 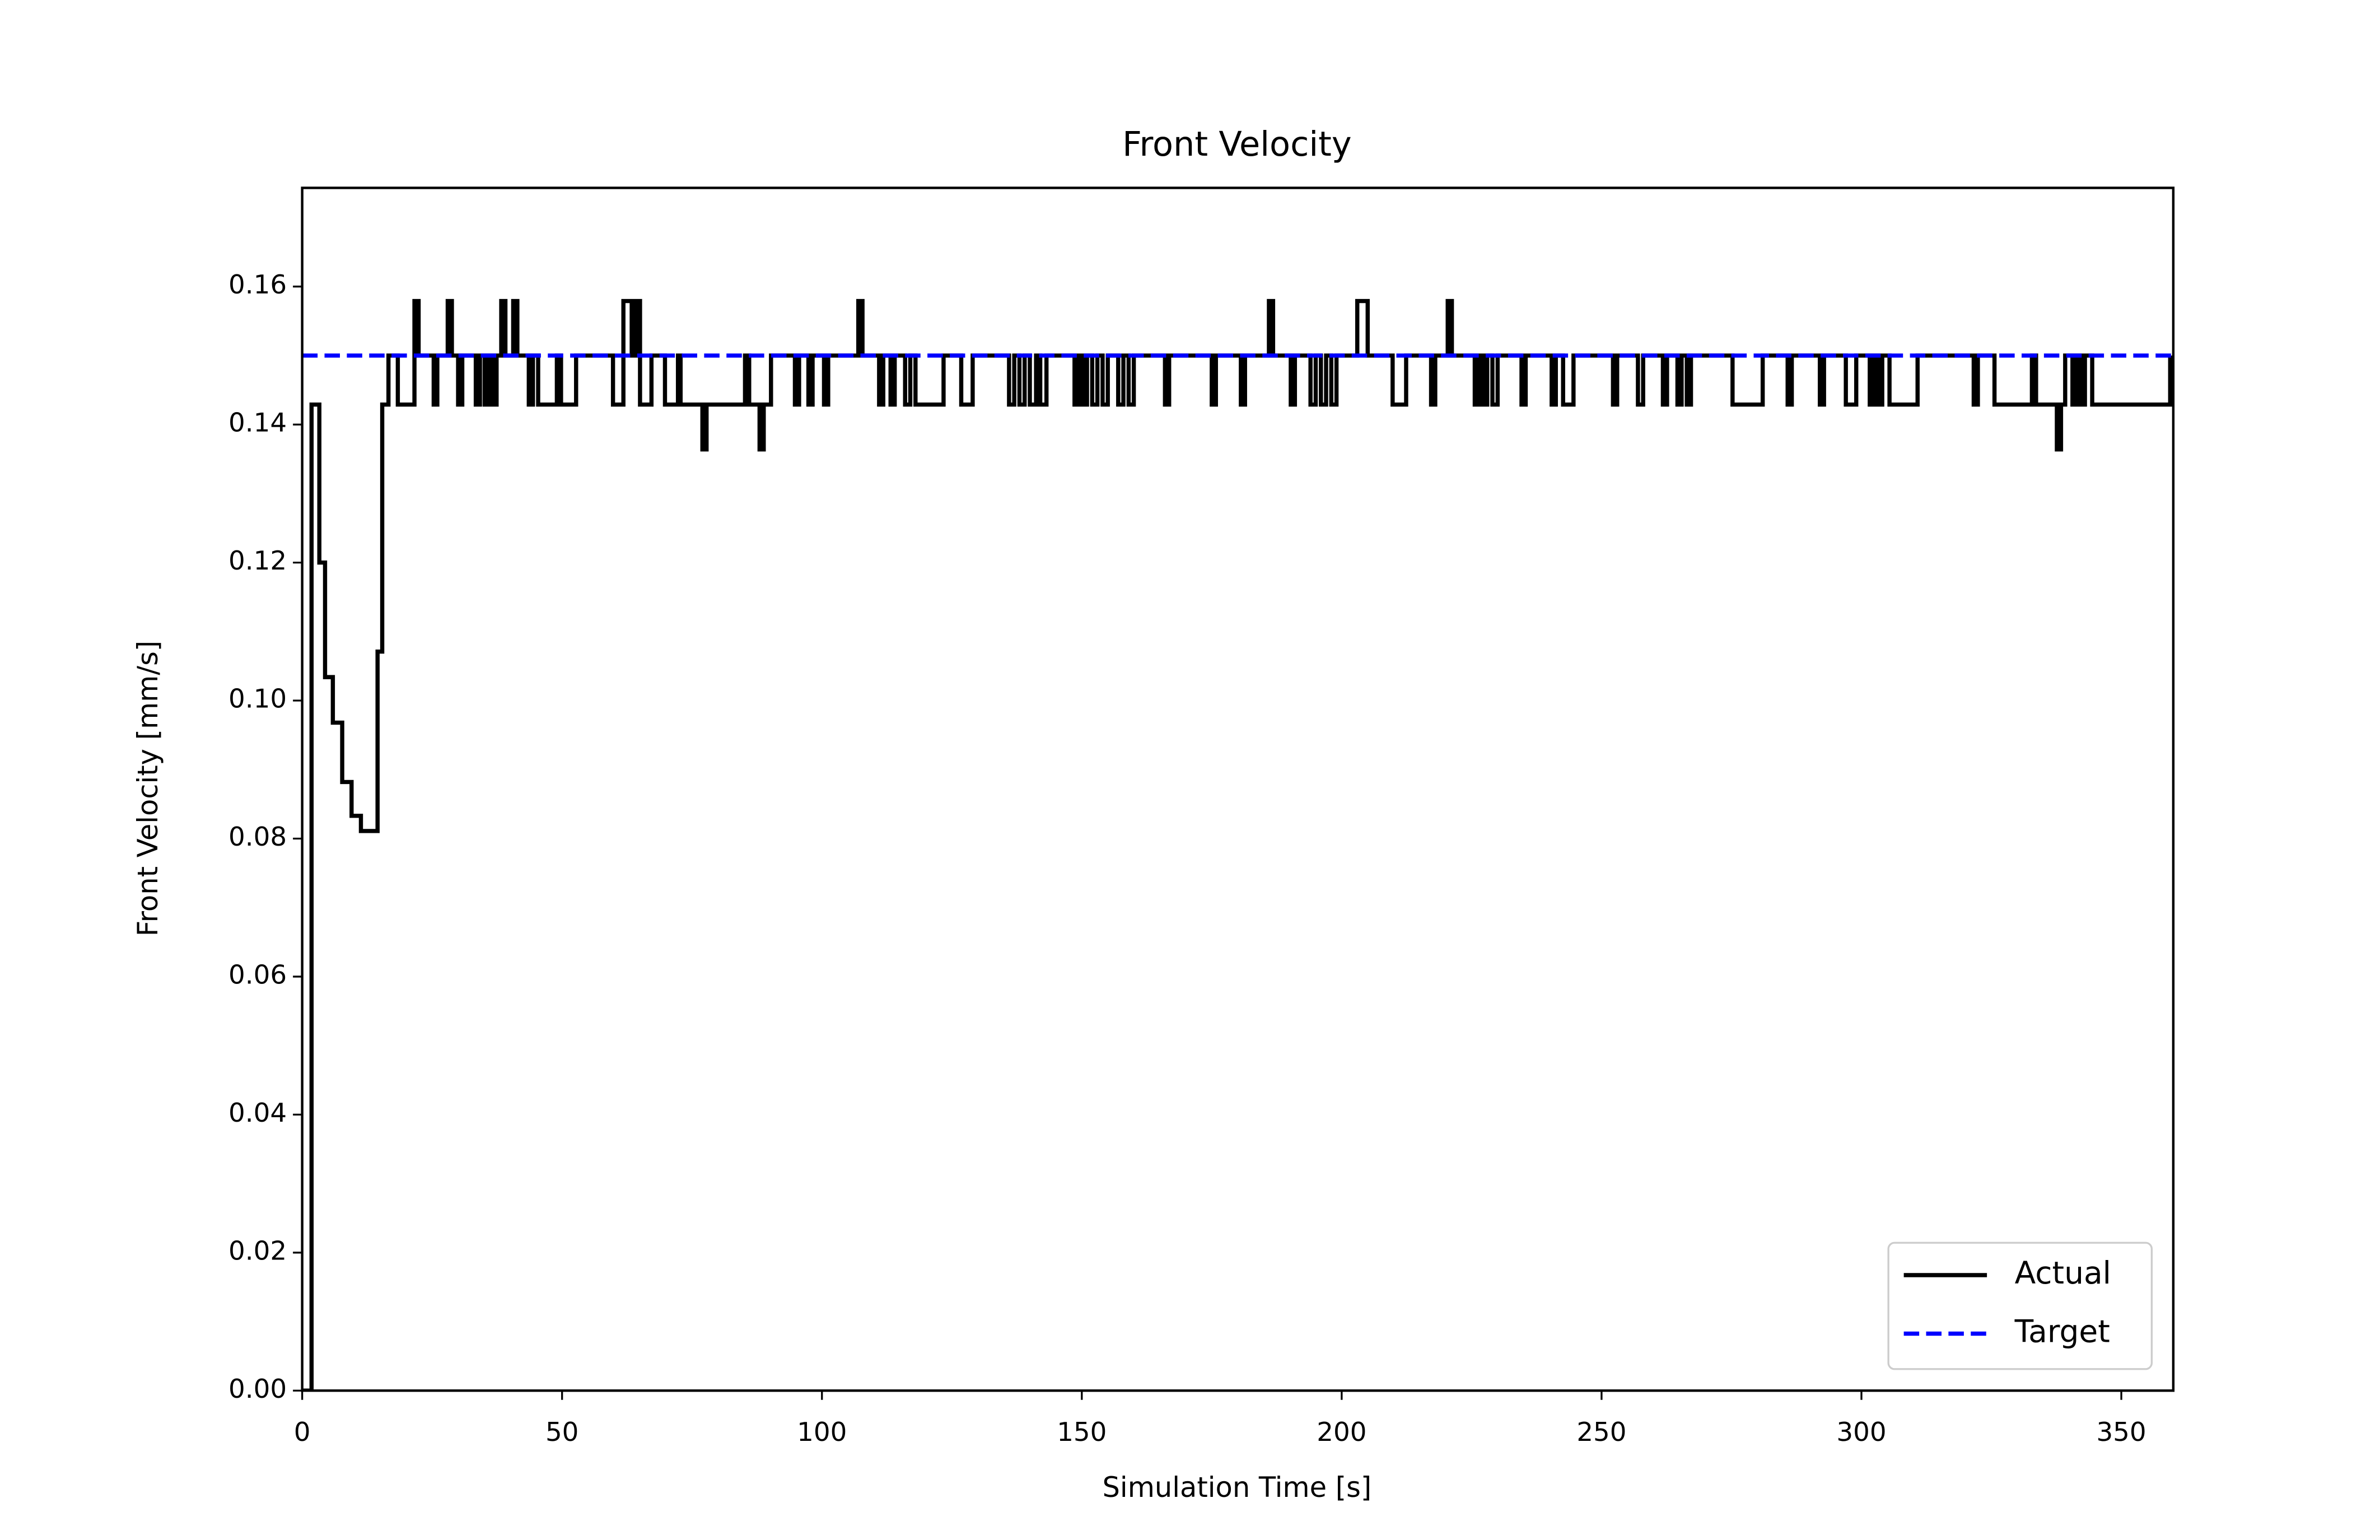 I want to click on y-tick-label: 0.08, so click(x=258, y=837).